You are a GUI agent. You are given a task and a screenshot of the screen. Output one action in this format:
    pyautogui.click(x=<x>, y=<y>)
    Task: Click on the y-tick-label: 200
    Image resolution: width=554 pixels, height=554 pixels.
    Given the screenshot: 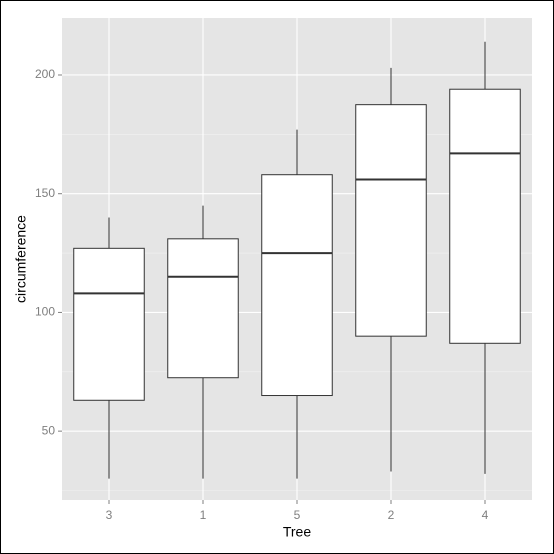 What is the action you would take?
    pyautogui.click(x=45, y=74)
    